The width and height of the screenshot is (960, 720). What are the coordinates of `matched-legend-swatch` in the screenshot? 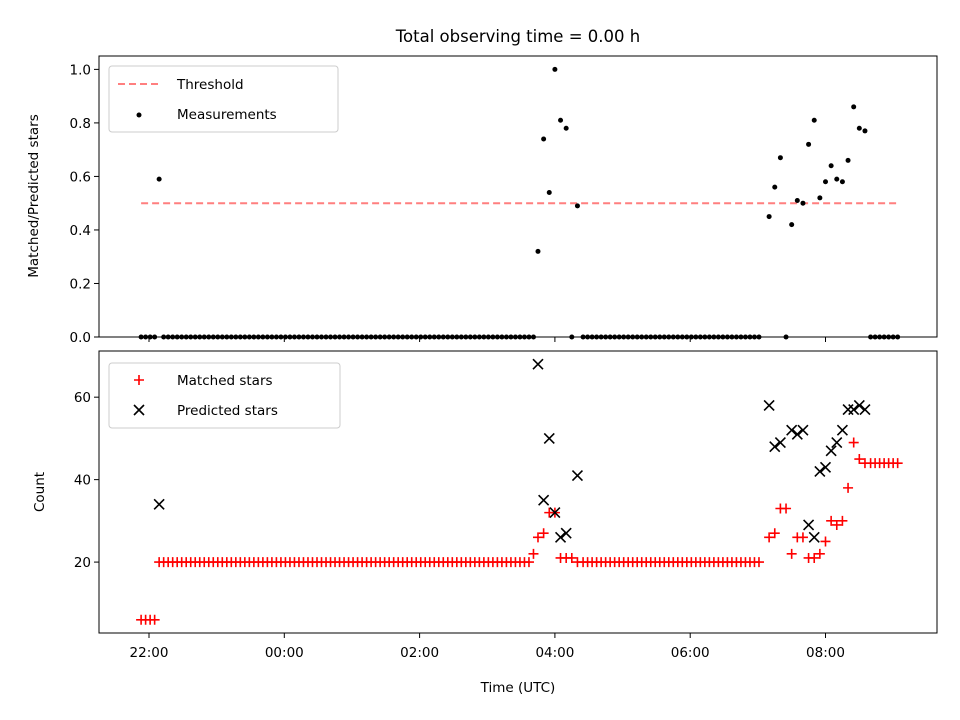 It's located at (139, 380).